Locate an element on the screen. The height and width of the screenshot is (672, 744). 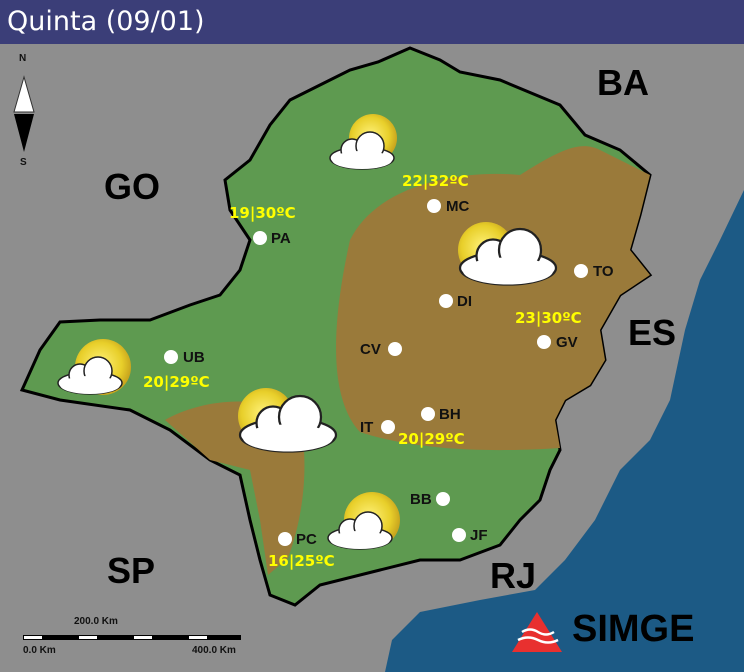
city-label-bb: BB is located at coordinates (421, 499).